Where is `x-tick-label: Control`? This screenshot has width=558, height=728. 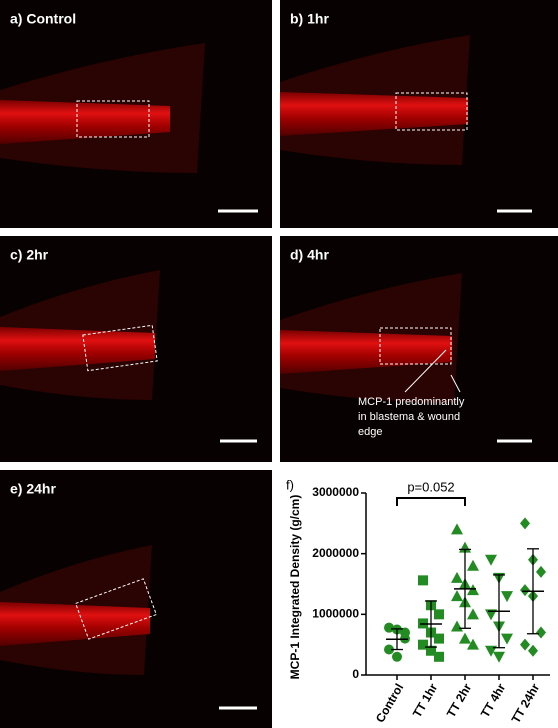
x-tick-label: Control is located at coordinates (389, 703).